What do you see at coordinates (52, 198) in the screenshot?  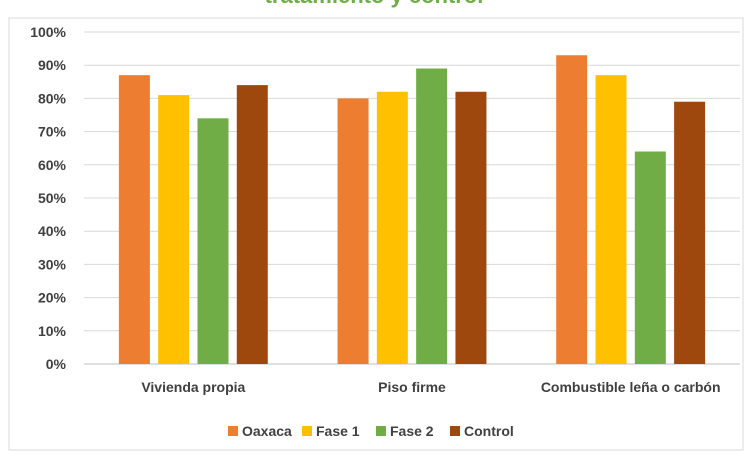 I see `y-tick-label: 50%` at bounding box center [52, 198].